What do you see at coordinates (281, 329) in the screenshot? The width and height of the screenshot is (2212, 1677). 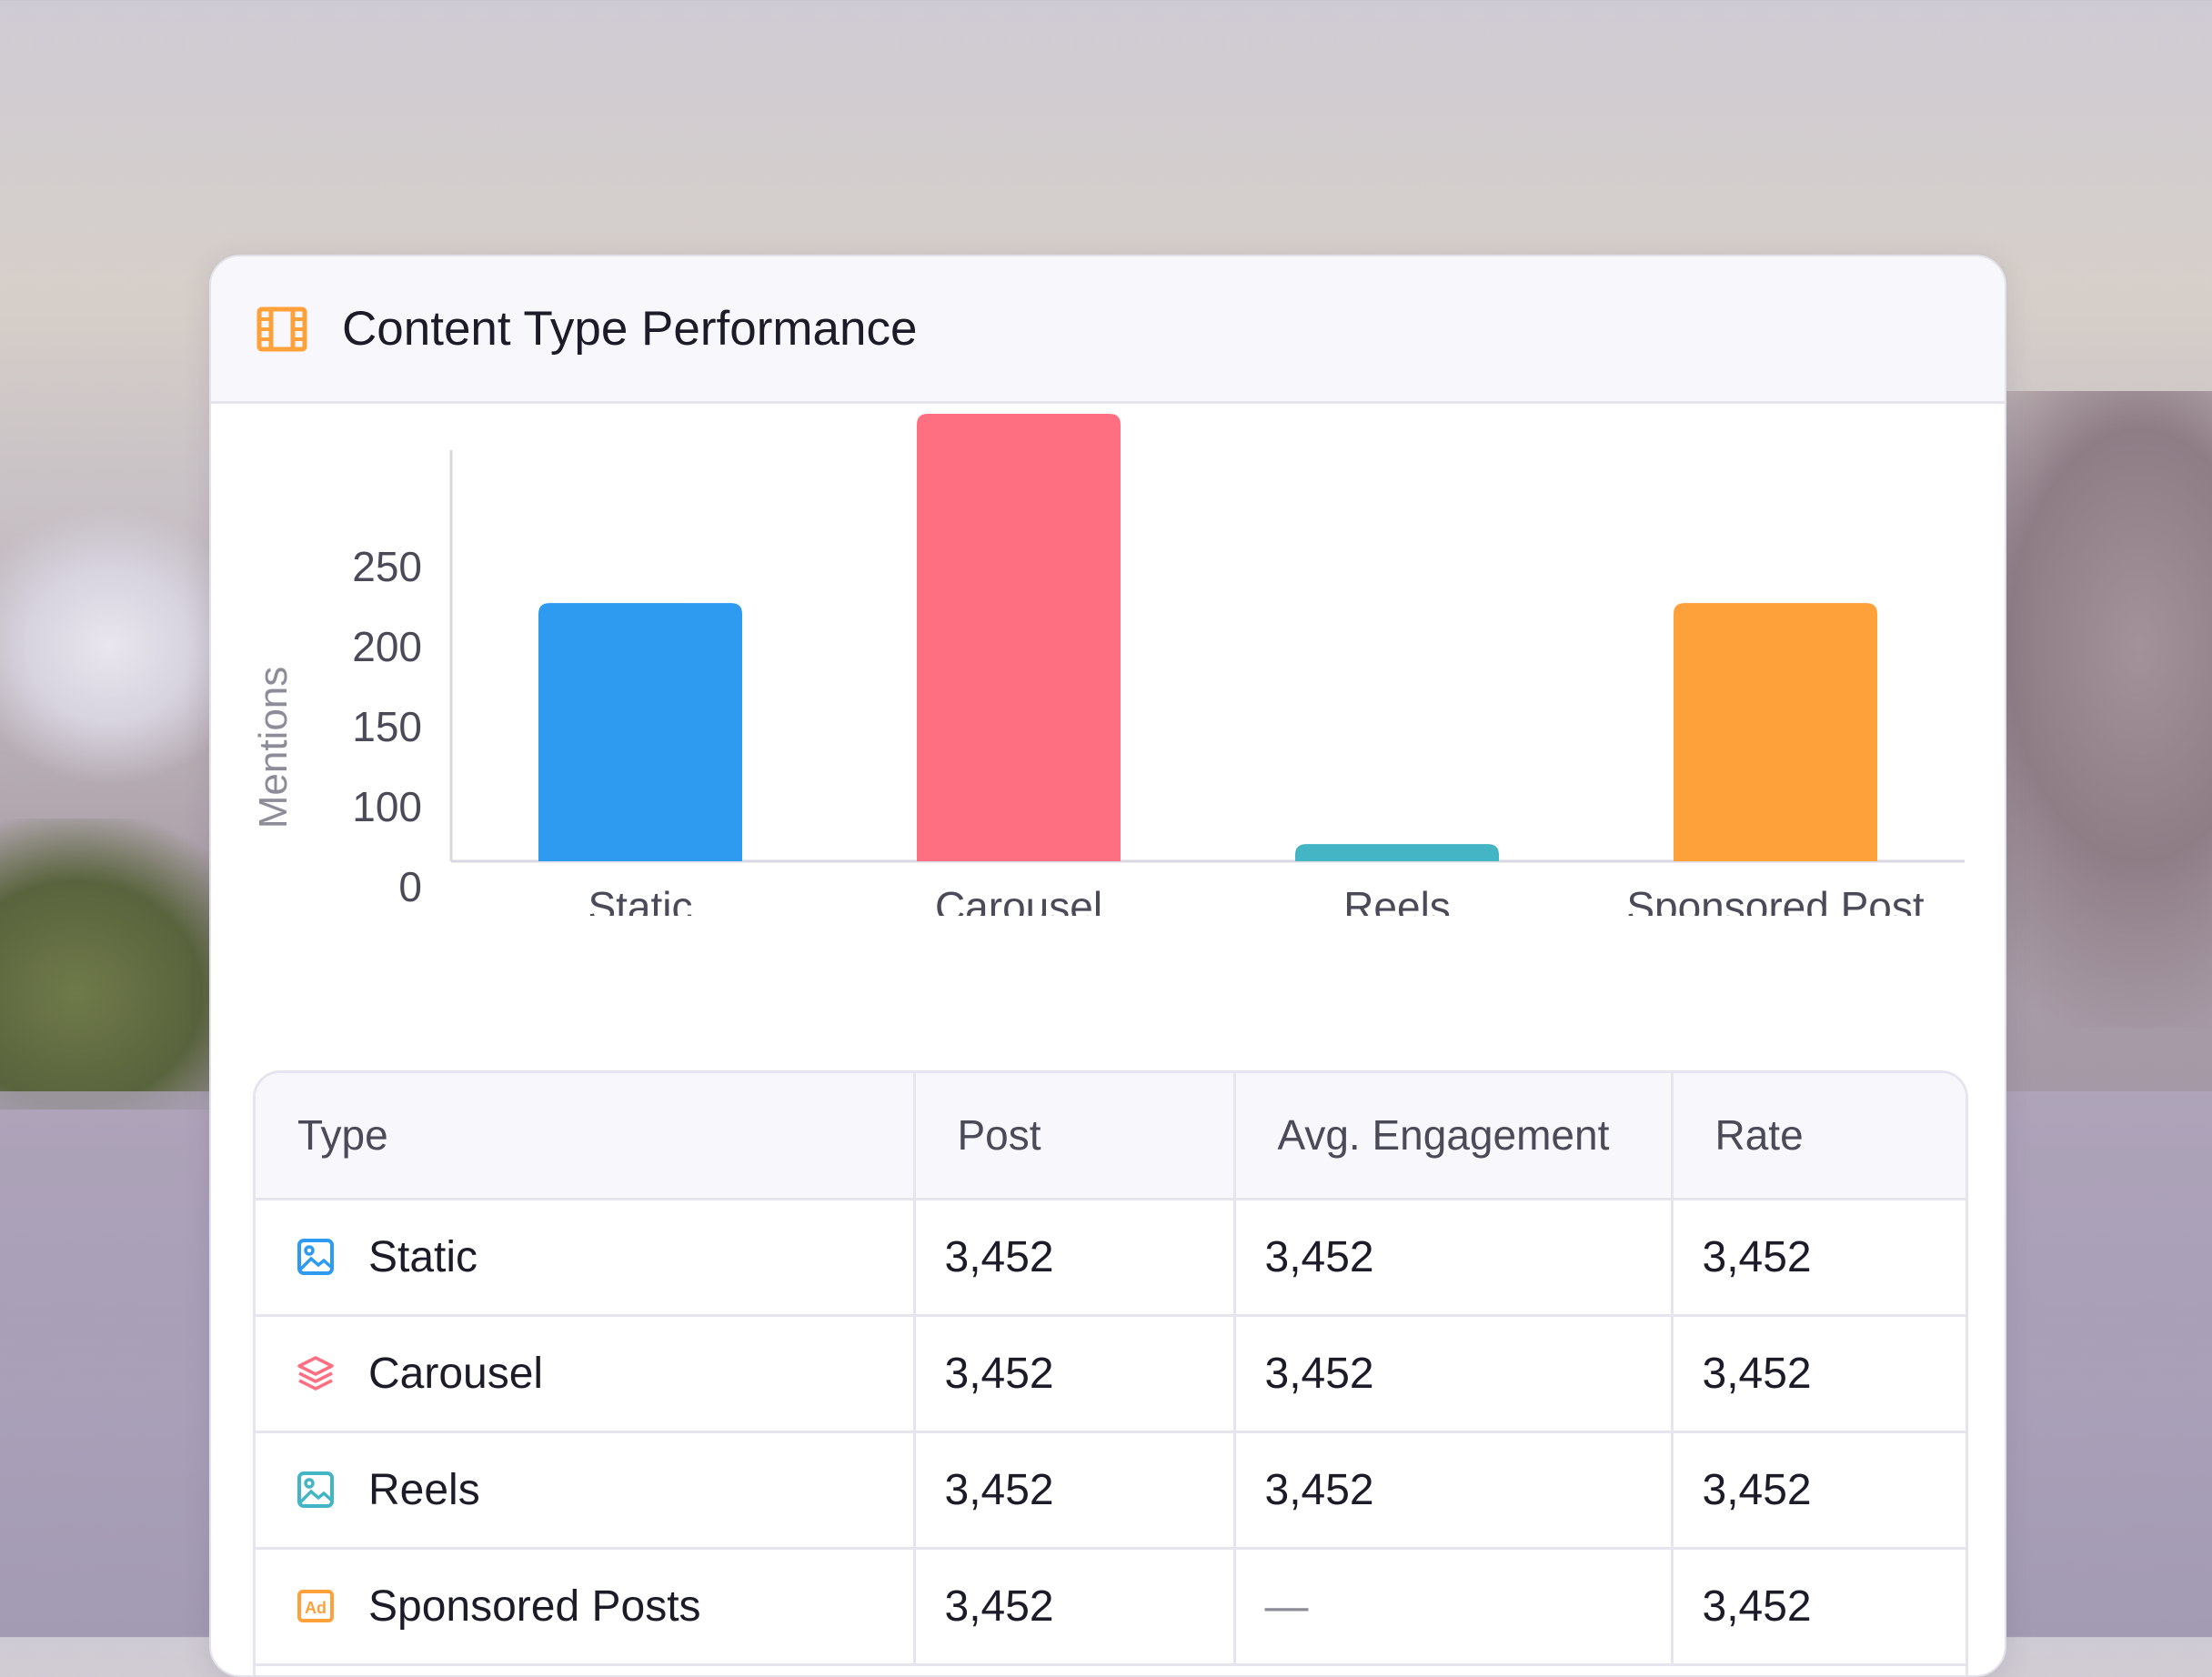 I see `film-icon` at bounding box center [281, 329].